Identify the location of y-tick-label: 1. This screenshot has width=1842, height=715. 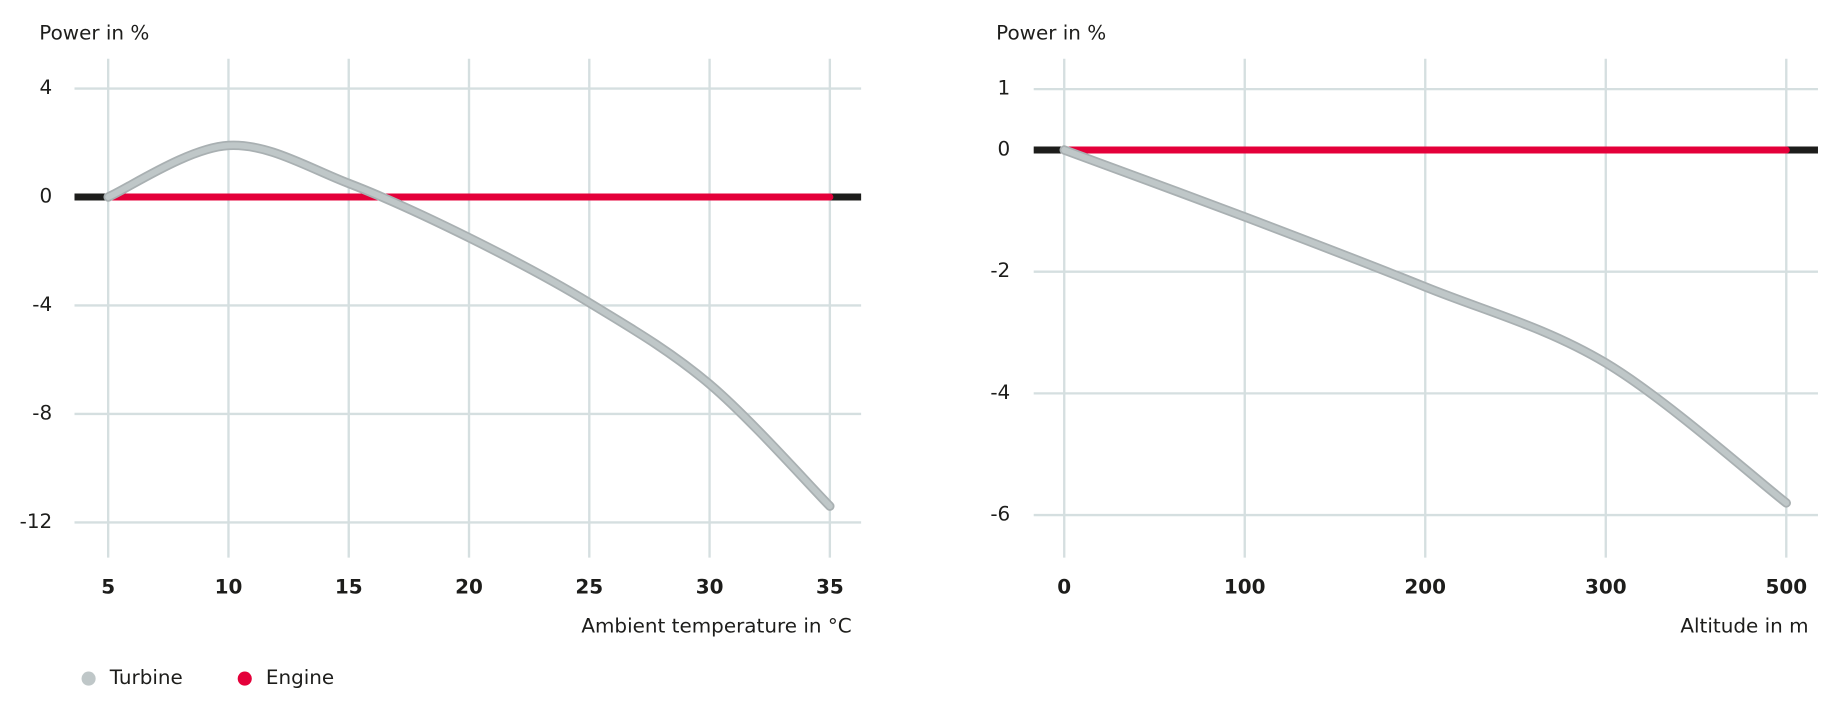
(1004, 88).